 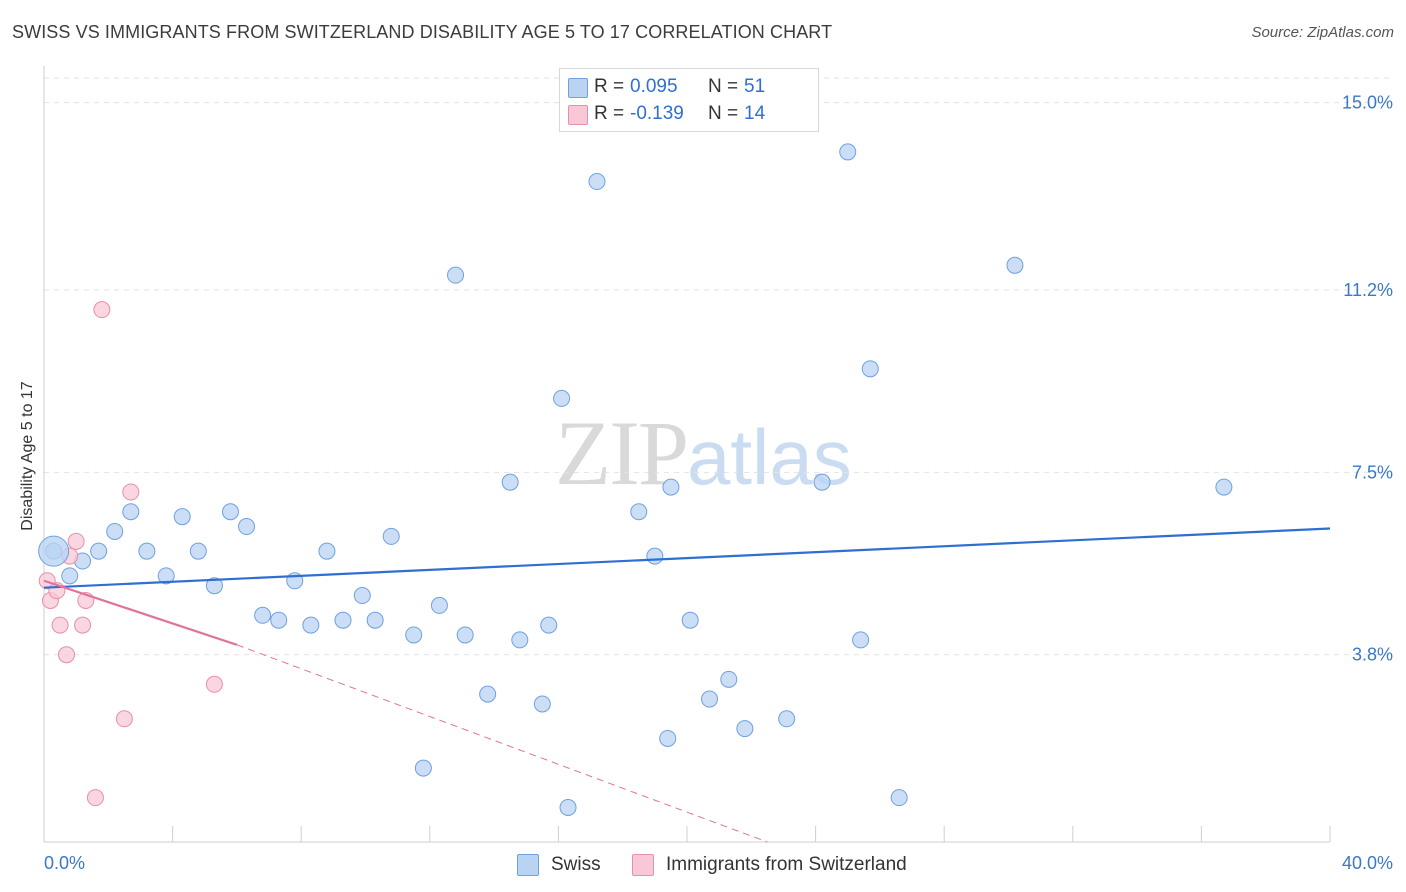 I want to click on legend-r-value: -0.139, so click(x=657, y=113).